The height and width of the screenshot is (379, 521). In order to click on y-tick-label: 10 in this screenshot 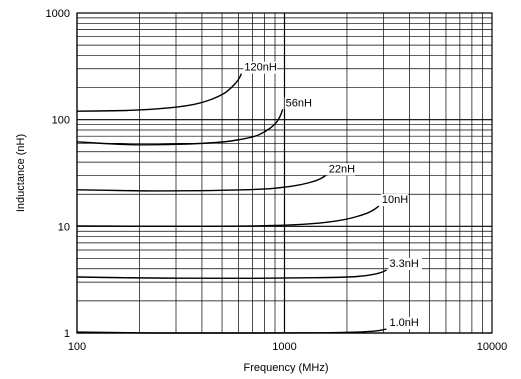, I will do `click(64, 227)`.